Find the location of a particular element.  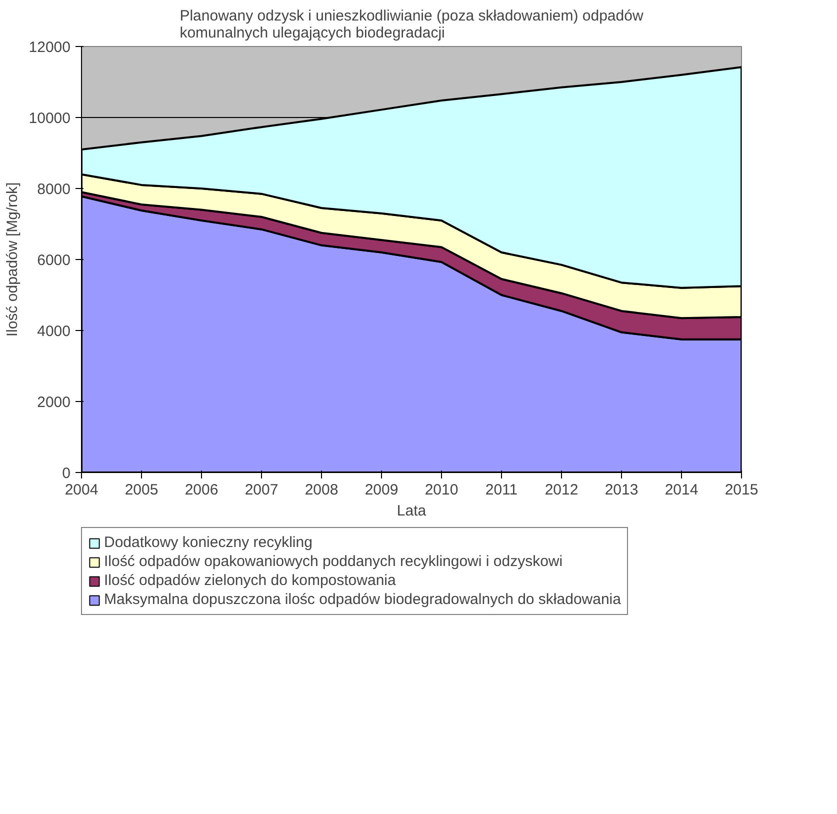

y-axis-title: Ilość odpadów [Mg/rok] is located at coordinates (12, 259).